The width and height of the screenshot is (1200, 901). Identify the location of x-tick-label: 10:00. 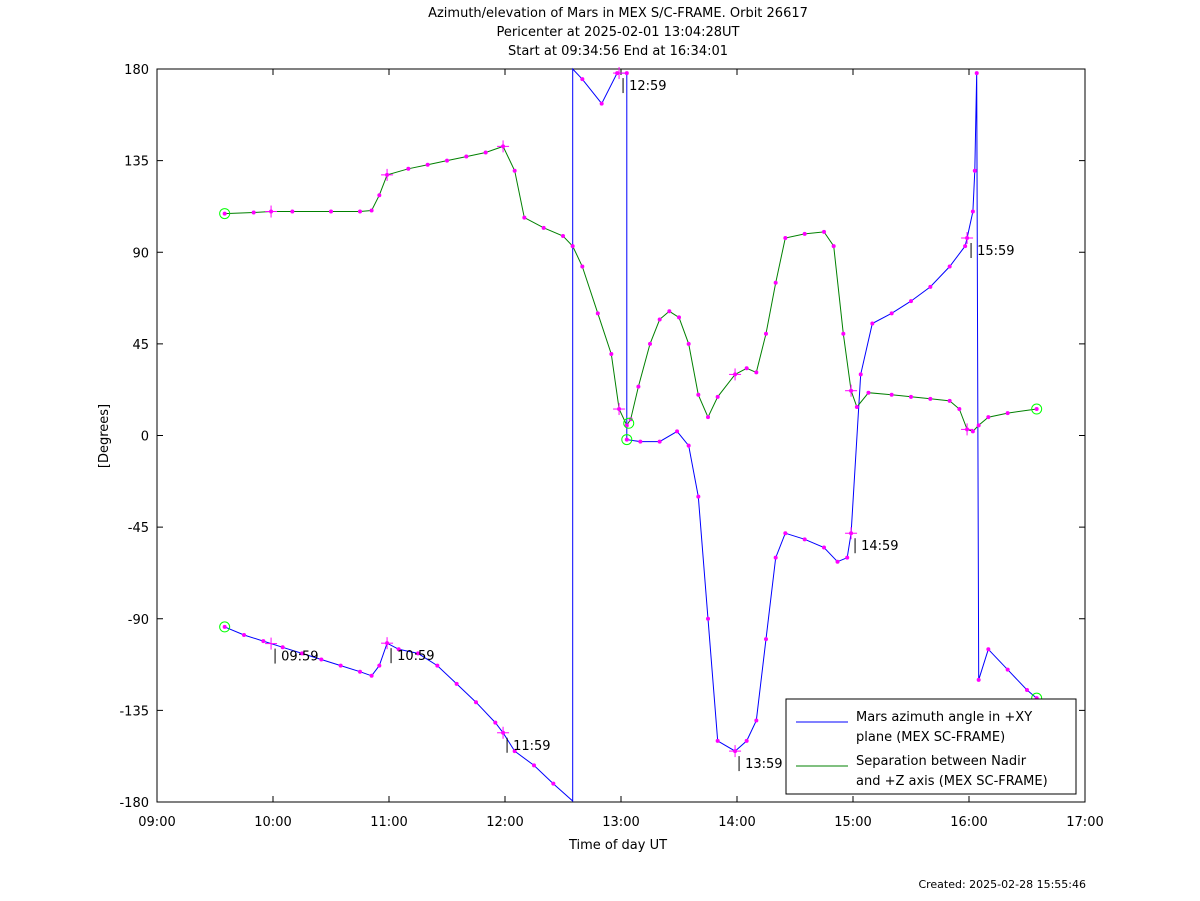
(272, 822).